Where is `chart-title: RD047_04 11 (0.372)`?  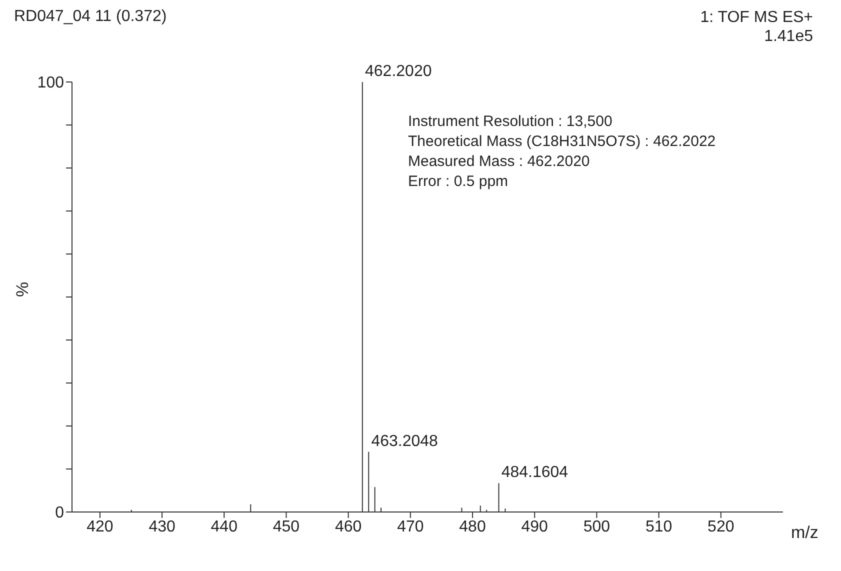
chart-title: RD047_04 11 (0.372) is located at coordinates (90, 17).